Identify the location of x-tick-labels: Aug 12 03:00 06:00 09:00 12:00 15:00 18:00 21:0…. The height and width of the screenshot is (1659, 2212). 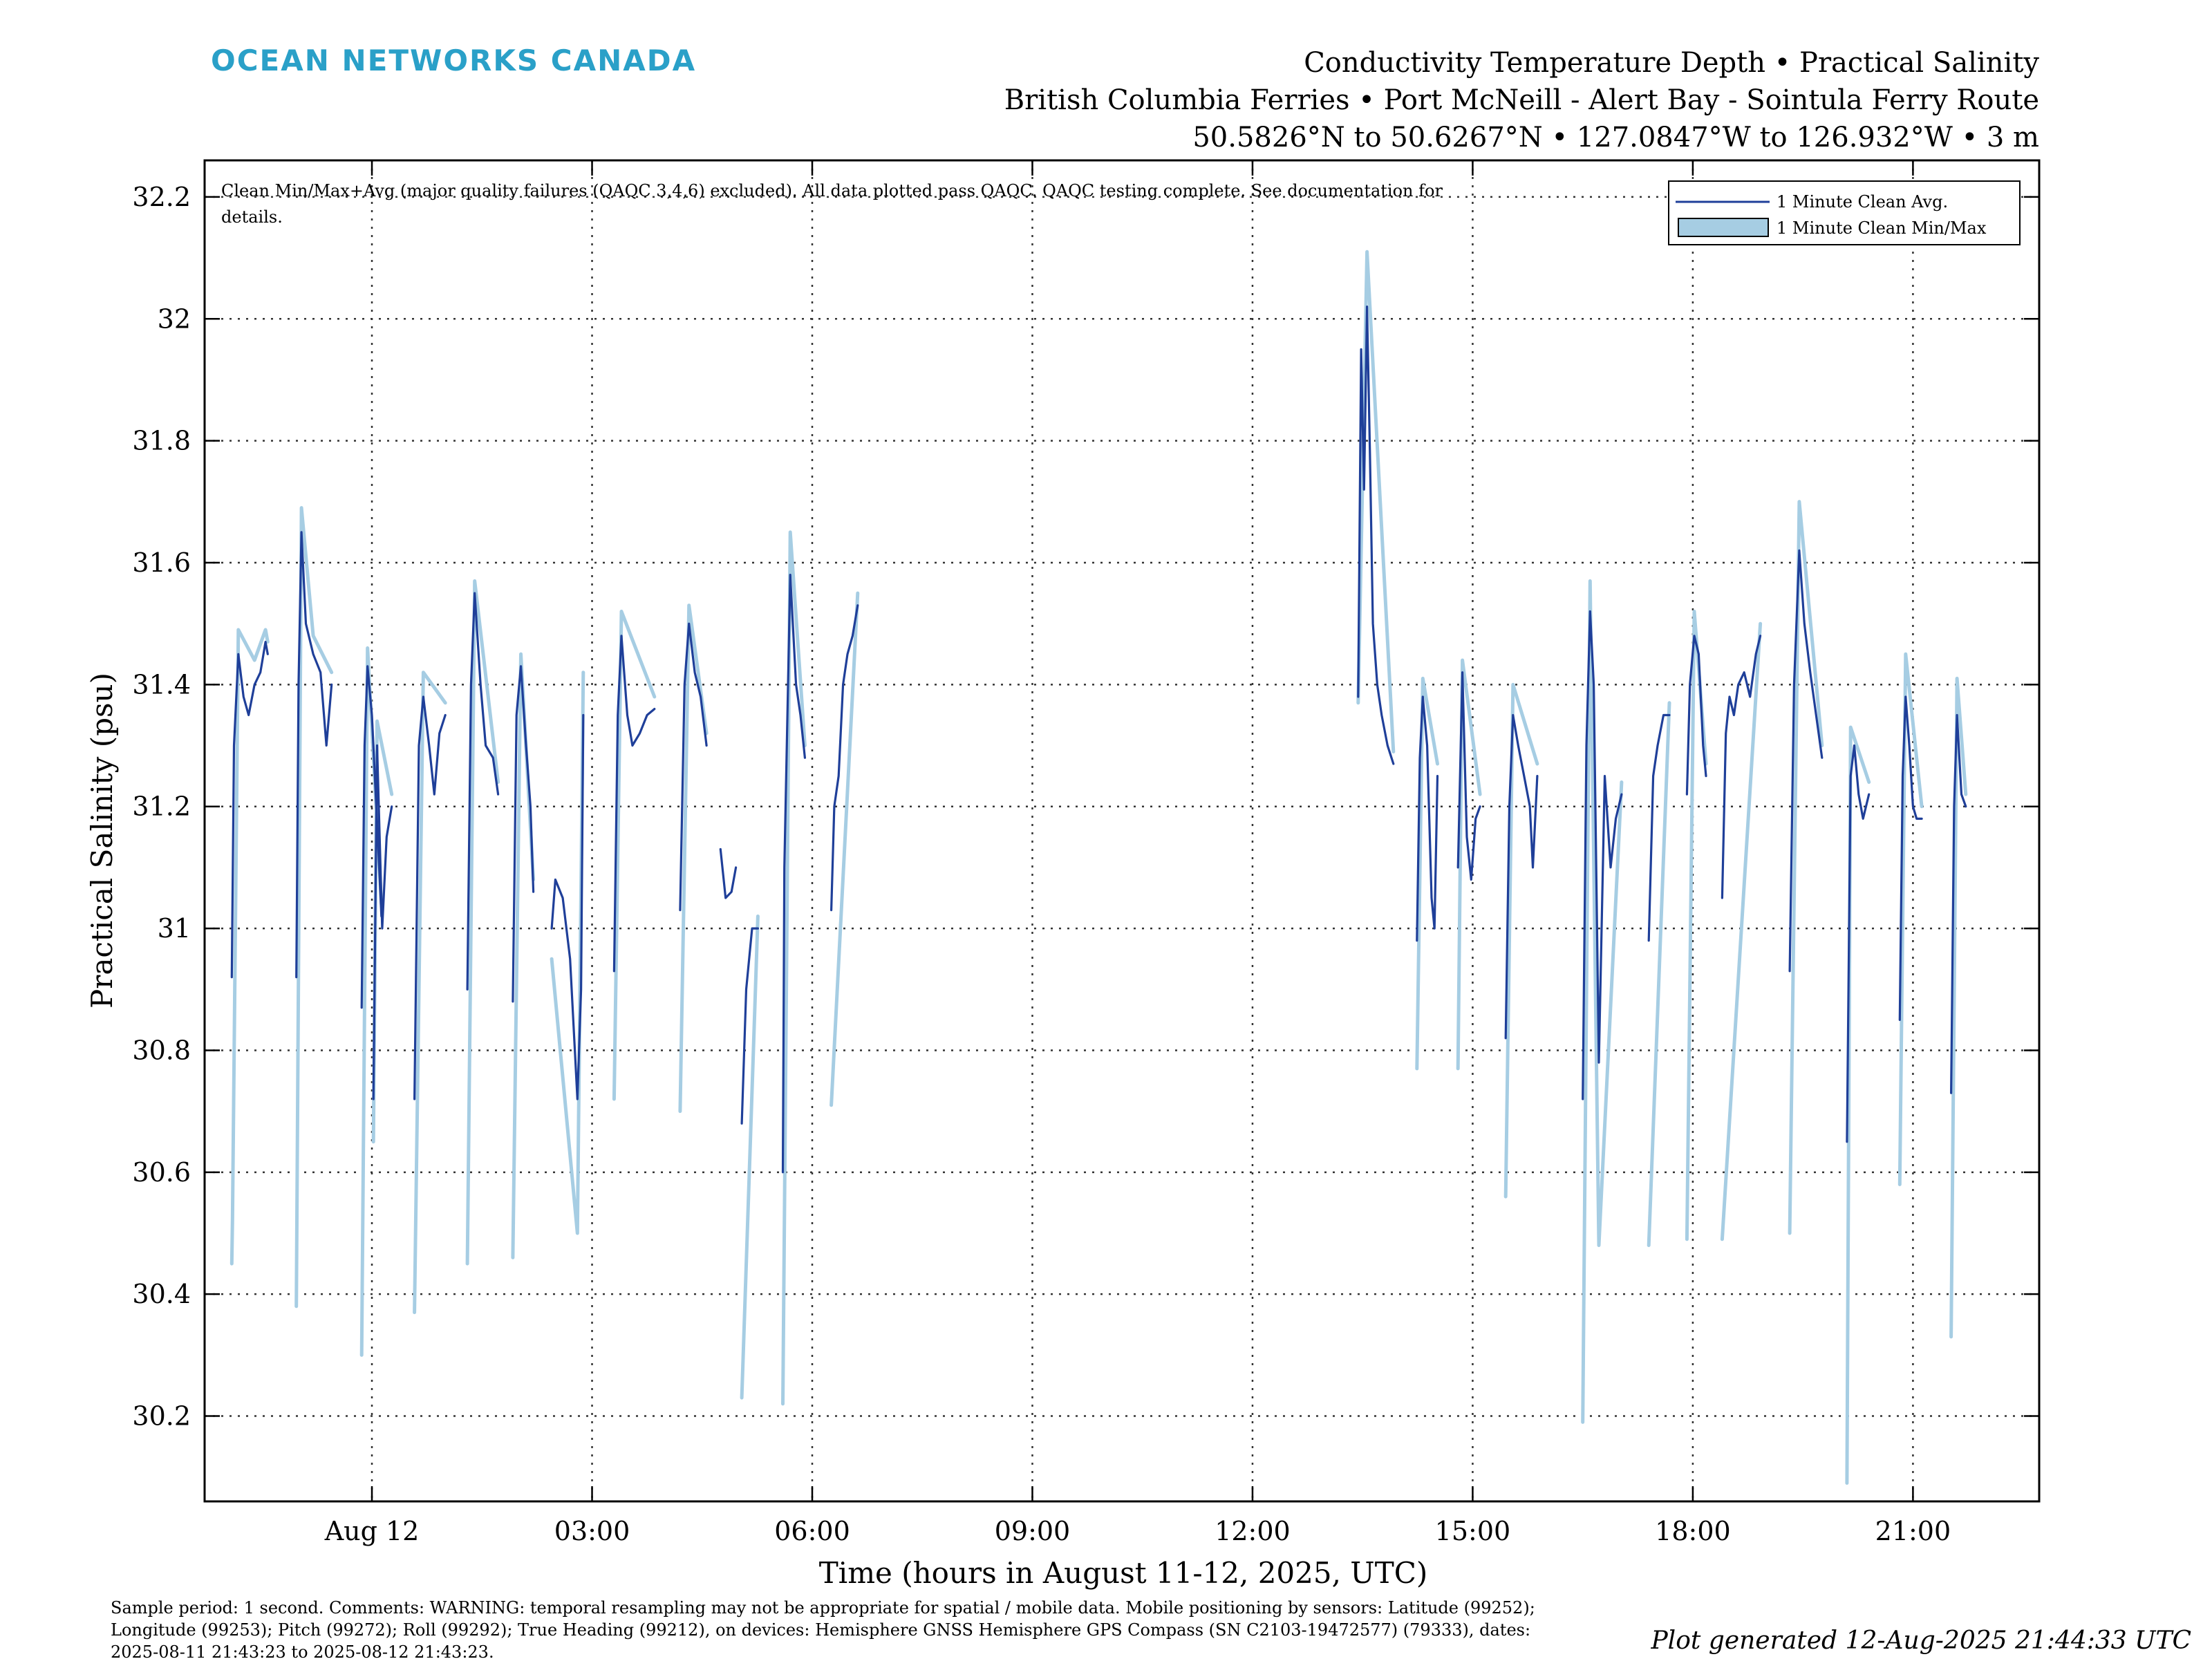
(1138, 1531).